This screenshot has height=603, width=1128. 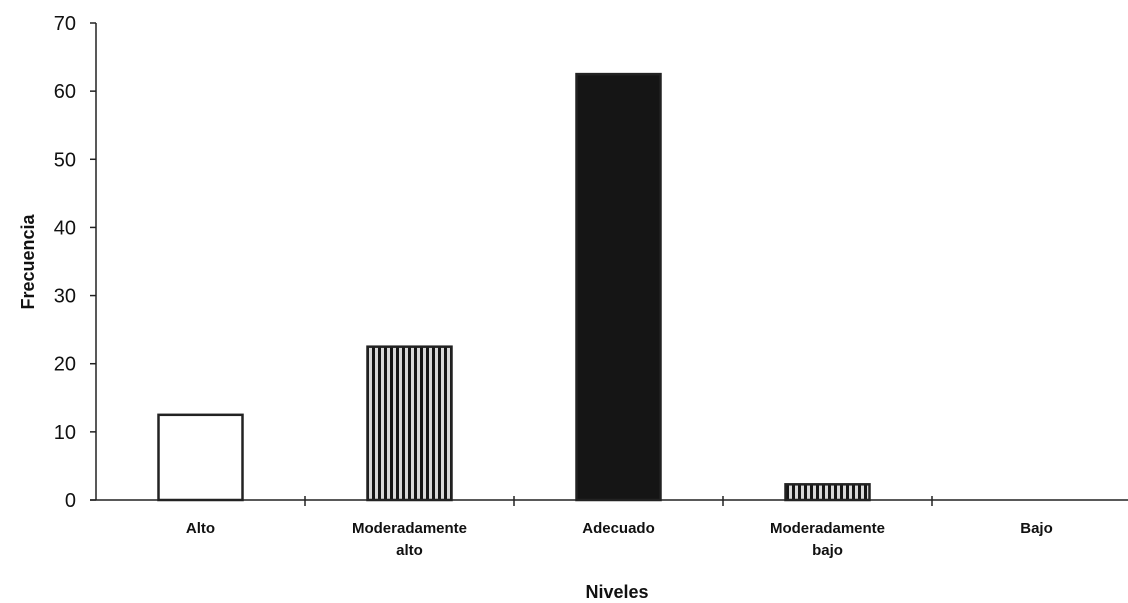 I want to click on y-axis: 0 10 20 30 40 50 60 70, so click(x=75, y=262).